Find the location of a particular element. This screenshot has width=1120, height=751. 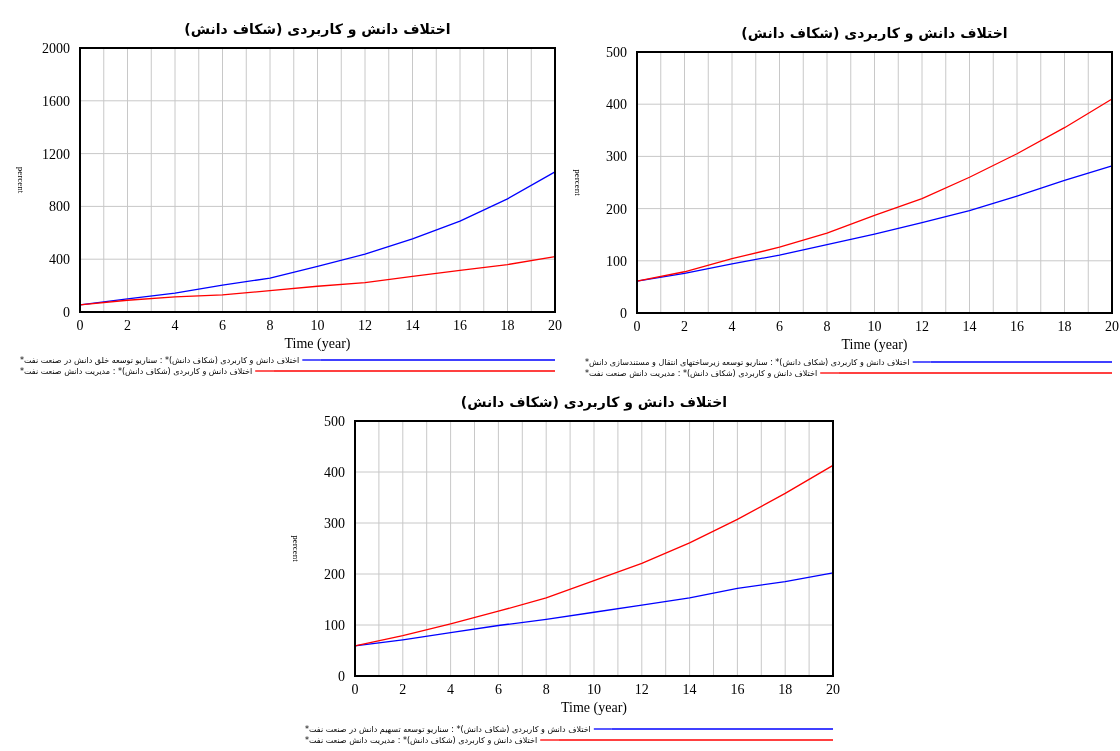

legend-item: اختلاف دانش و کاربردی (شکاف دانش)* : سناریو توسعه تسهیم دانش در صنعت نفت* is located at coordinates (569, 729).